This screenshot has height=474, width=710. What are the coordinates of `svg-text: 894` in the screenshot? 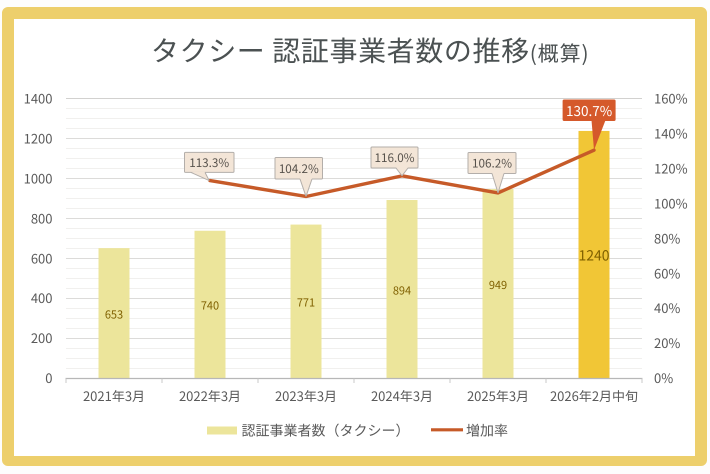 It's located at (402, 290).